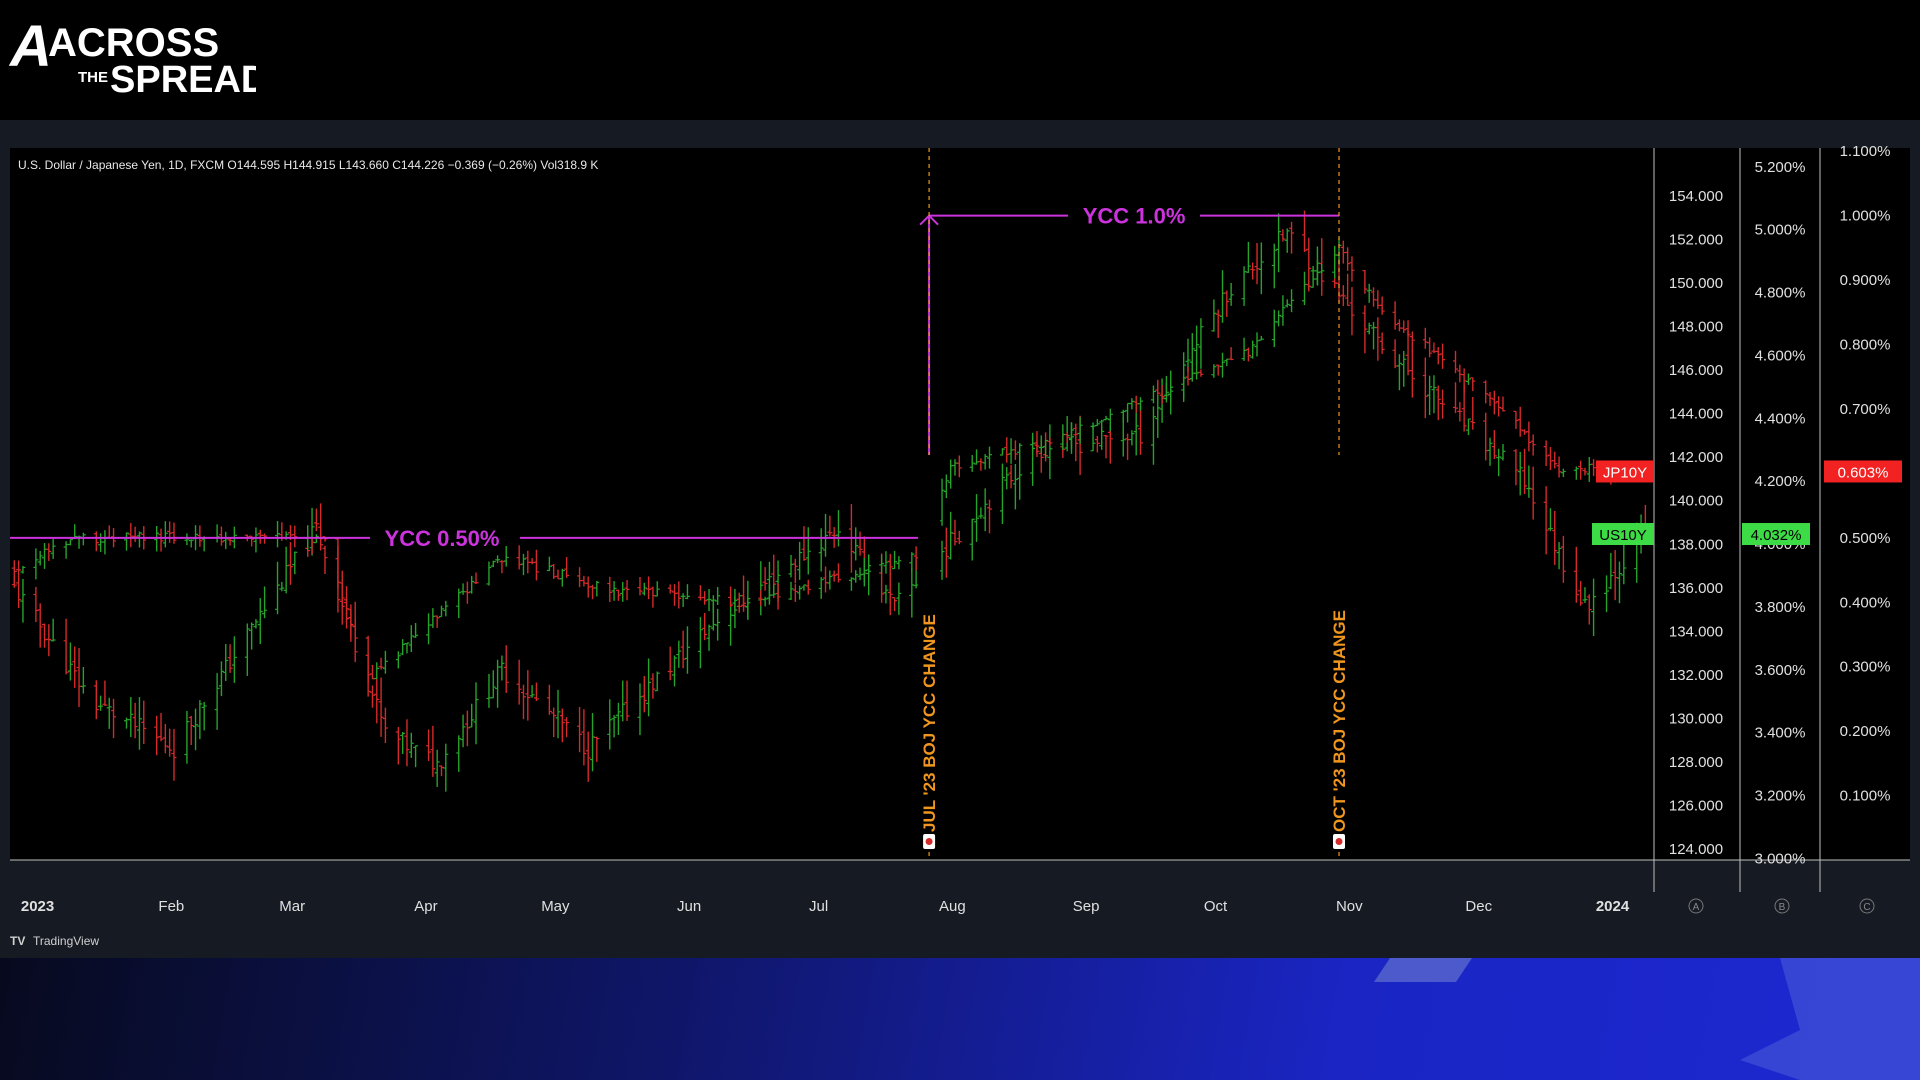  What do you see at coordinates (1696, 762) in the screenshot?
I see `y-tick-label: 128.000` at bounding box center [1696, 762].